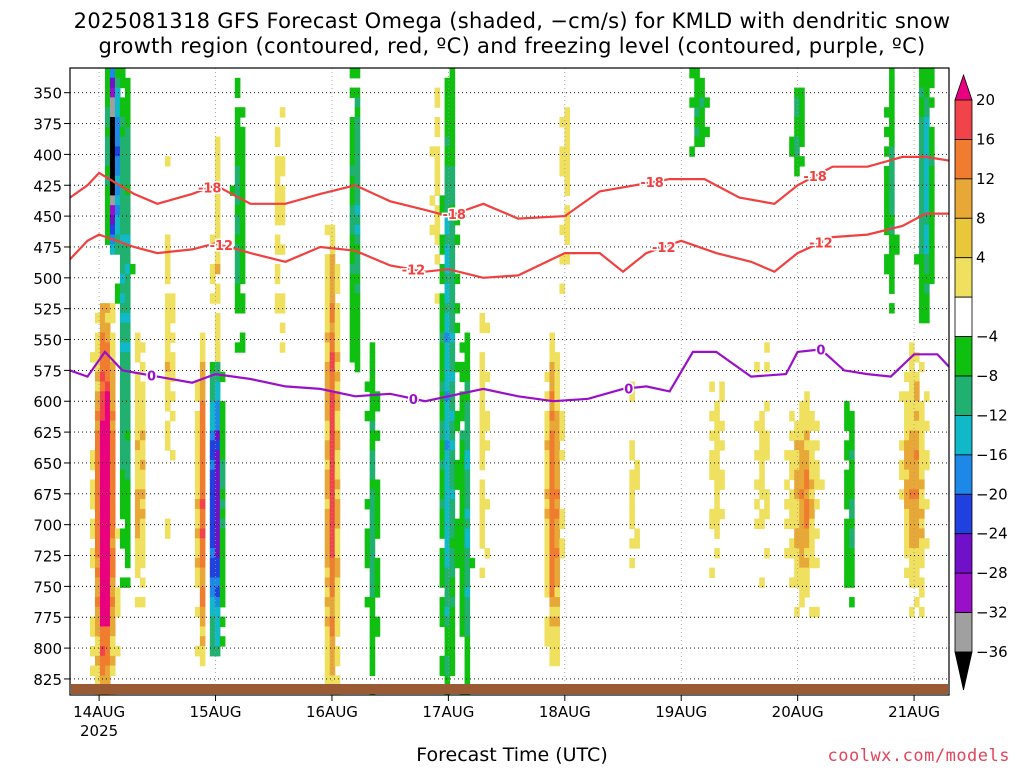 This screenshot has height=768, width=1024. What do you see at coordinates (987, 376) in the screenshot?
I see `colorbar-label: −8` at bounding box center [987, 376].